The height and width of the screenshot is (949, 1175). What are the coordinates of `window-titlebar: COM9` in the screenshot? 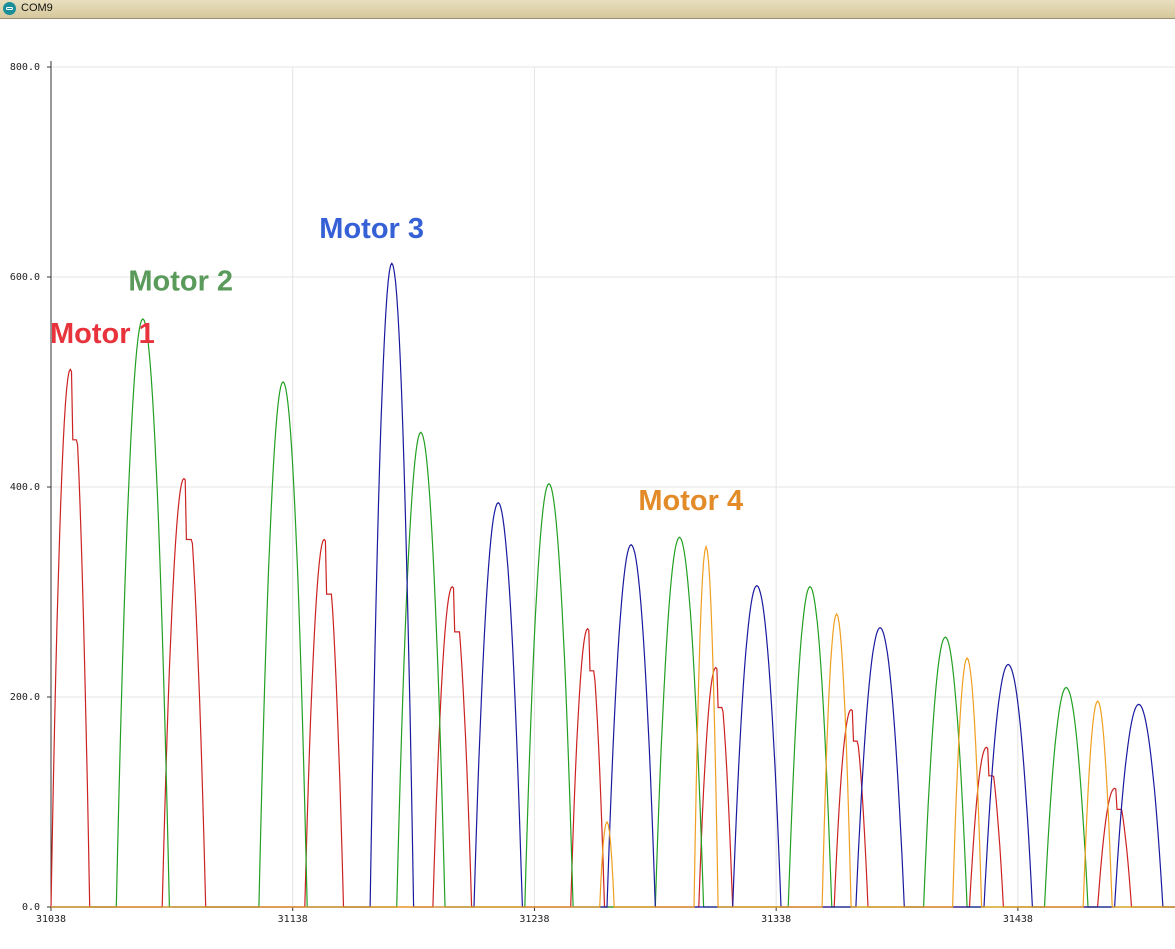 It's located at (587, 9).